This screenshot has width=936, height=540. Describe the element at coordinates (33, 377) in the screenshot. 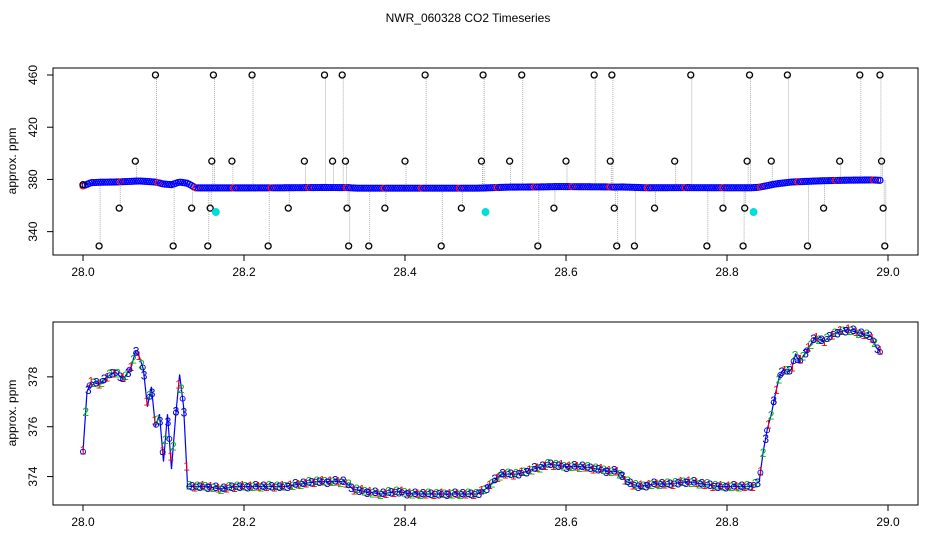

I see `y-tick-label: 378` at that location.